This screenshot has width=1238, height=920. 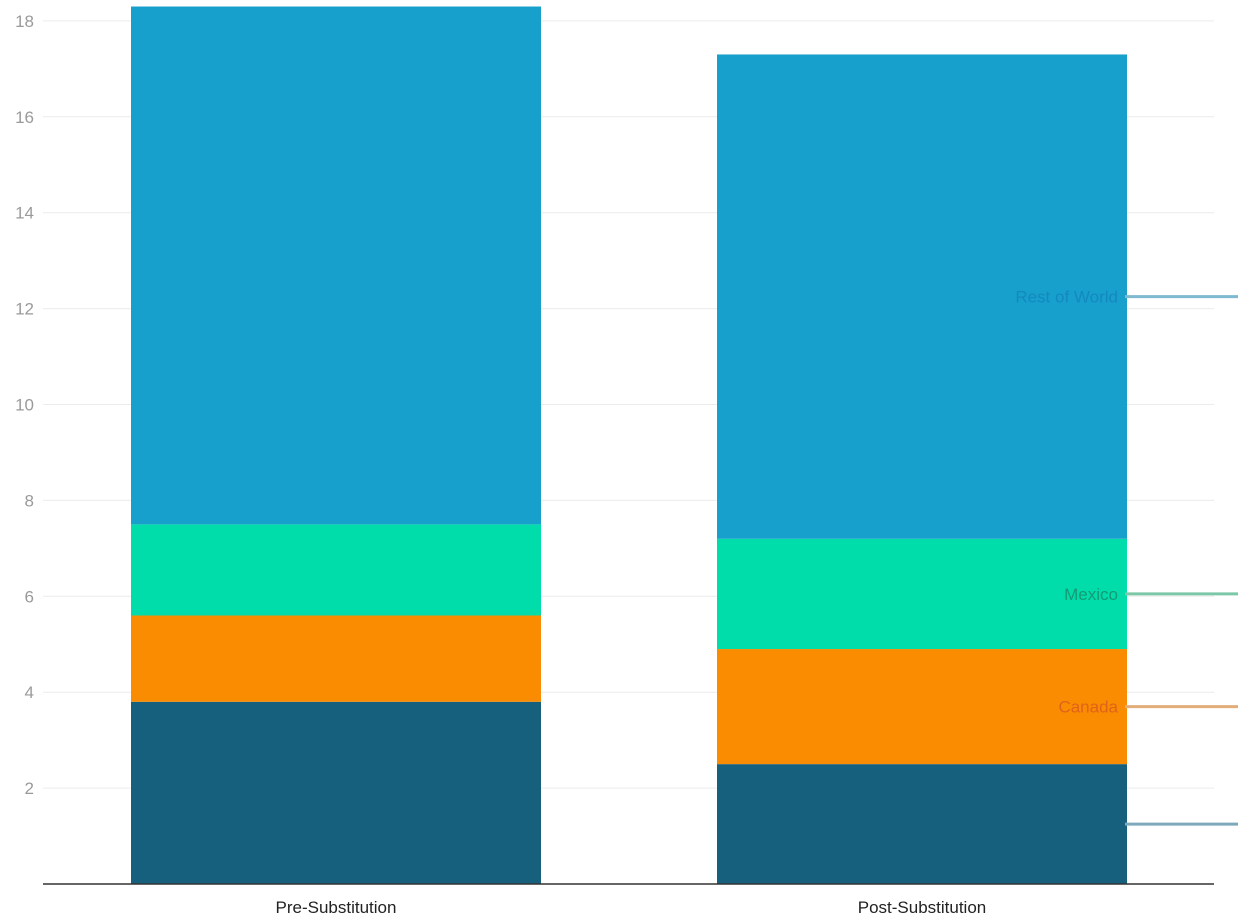 What do you see at coordinates (24, 213) in the screenshot?
I see `y-tick-label: 14` at bounding box center [24, 213].